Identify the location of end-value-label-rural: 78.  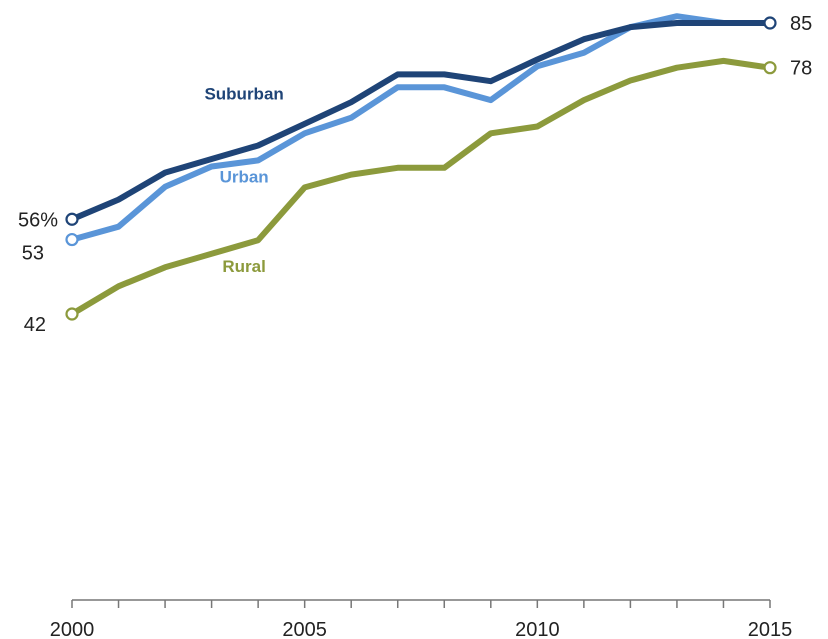
(801, 69).